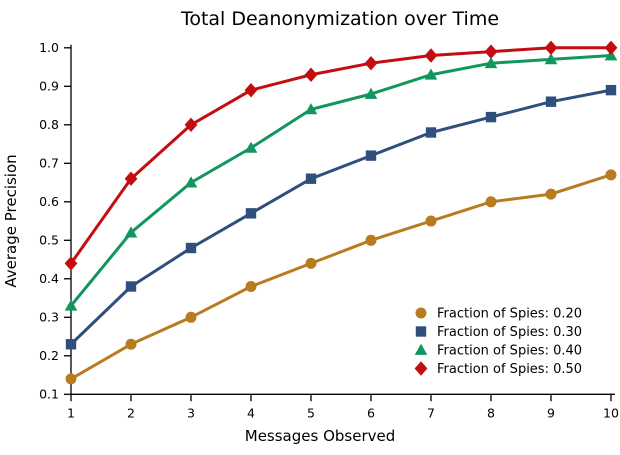 This screenshot has height=455, width=620. I want to click on y-axis-label: Average Precision, so click(11, 220).